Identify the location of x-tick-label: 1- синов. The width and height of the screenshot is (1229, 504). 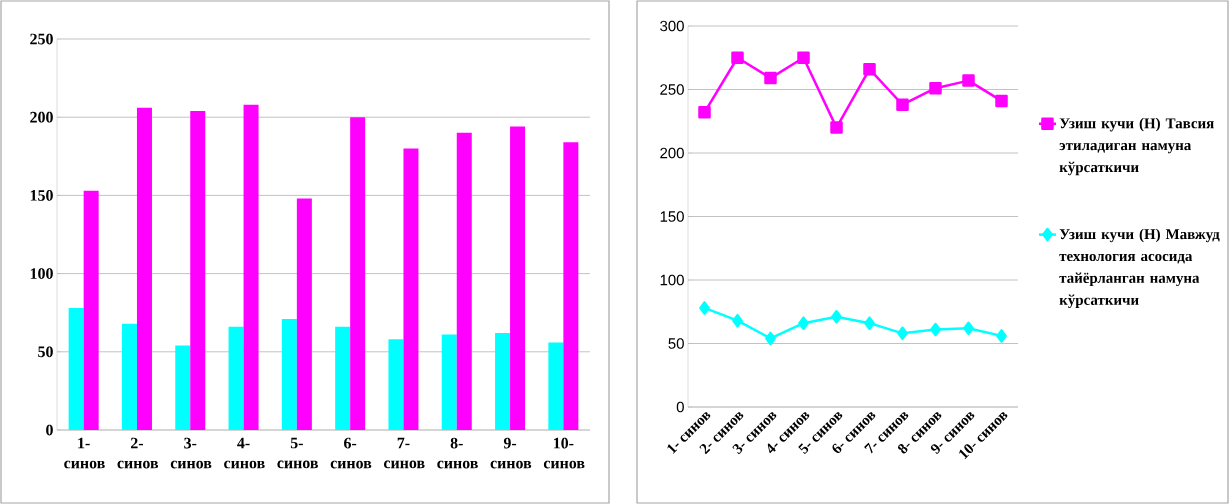
(84, 453).